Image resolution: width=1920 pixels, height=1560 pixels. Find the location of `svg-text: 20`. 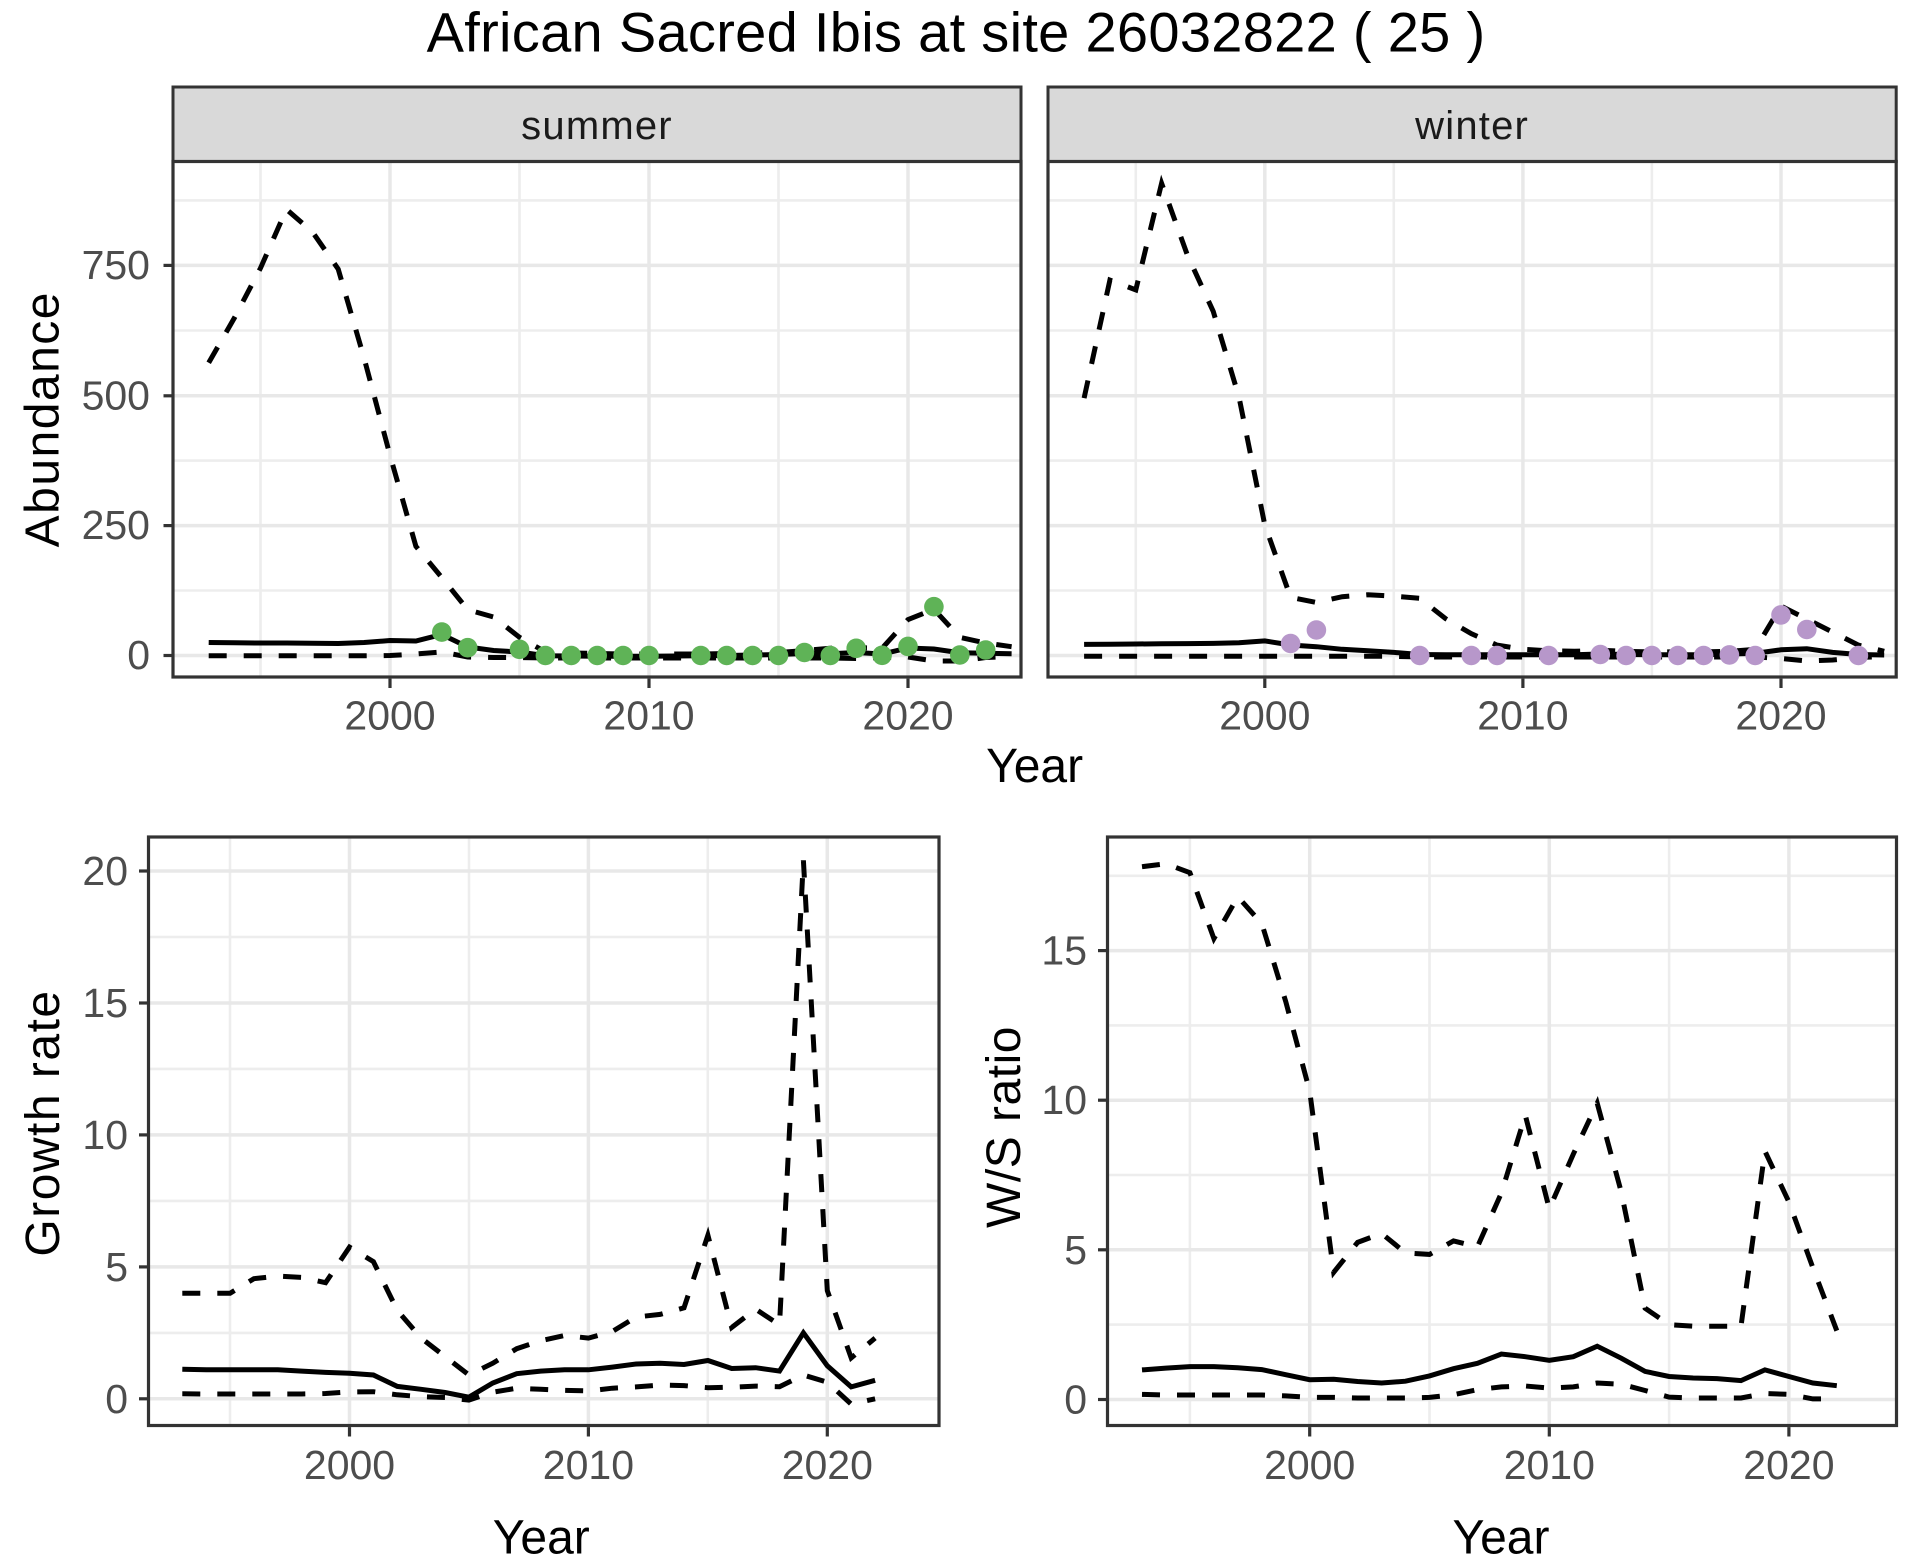

svg-text: 20 is located at coordinates (105, 871).